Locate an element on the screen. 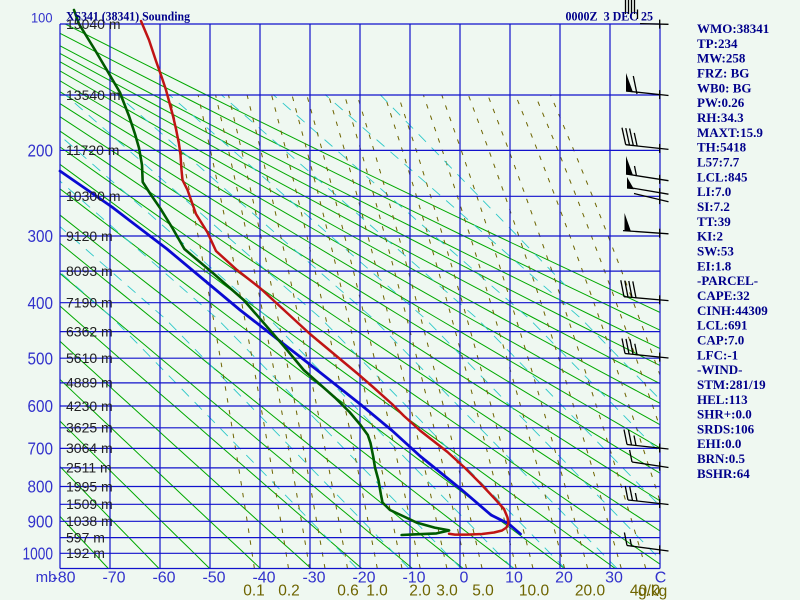 This screenshot has width=800, height=600. svg-text: 11720 m is located at coordinates (92, 150).